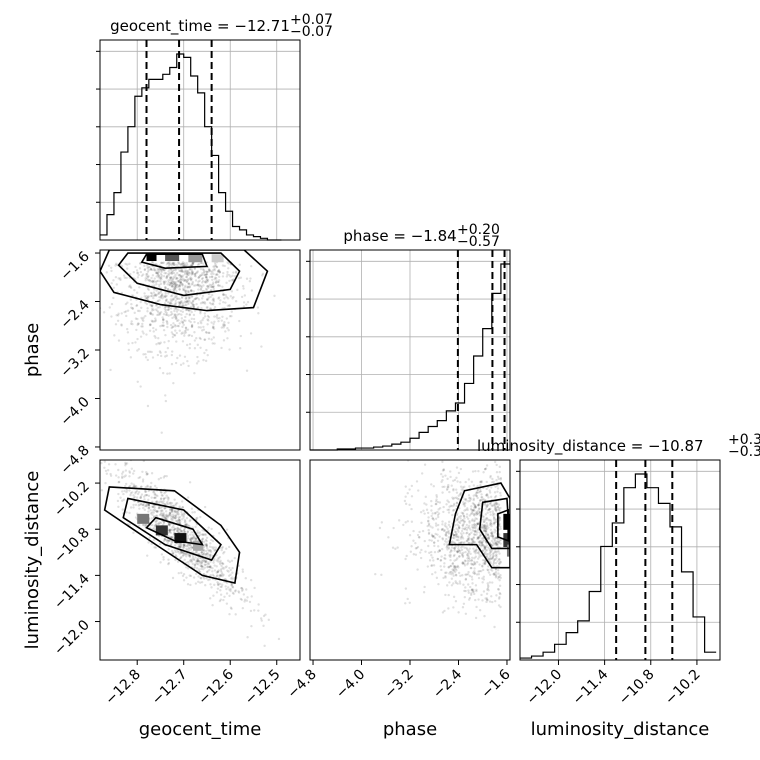  I want to click on x-tick-label: −12.6, so click(216, 687).